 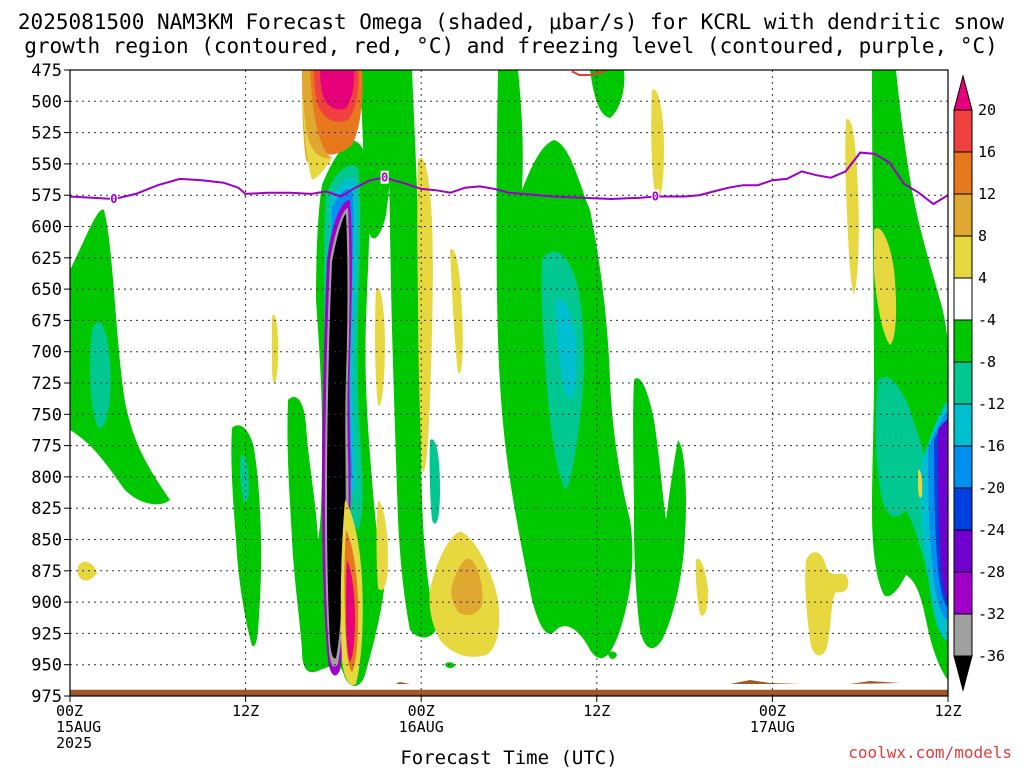 What do you see at coordinates (46, 509) in the screenshot?
I see `y-tick-label: 825` at bounding box center [46, 509].